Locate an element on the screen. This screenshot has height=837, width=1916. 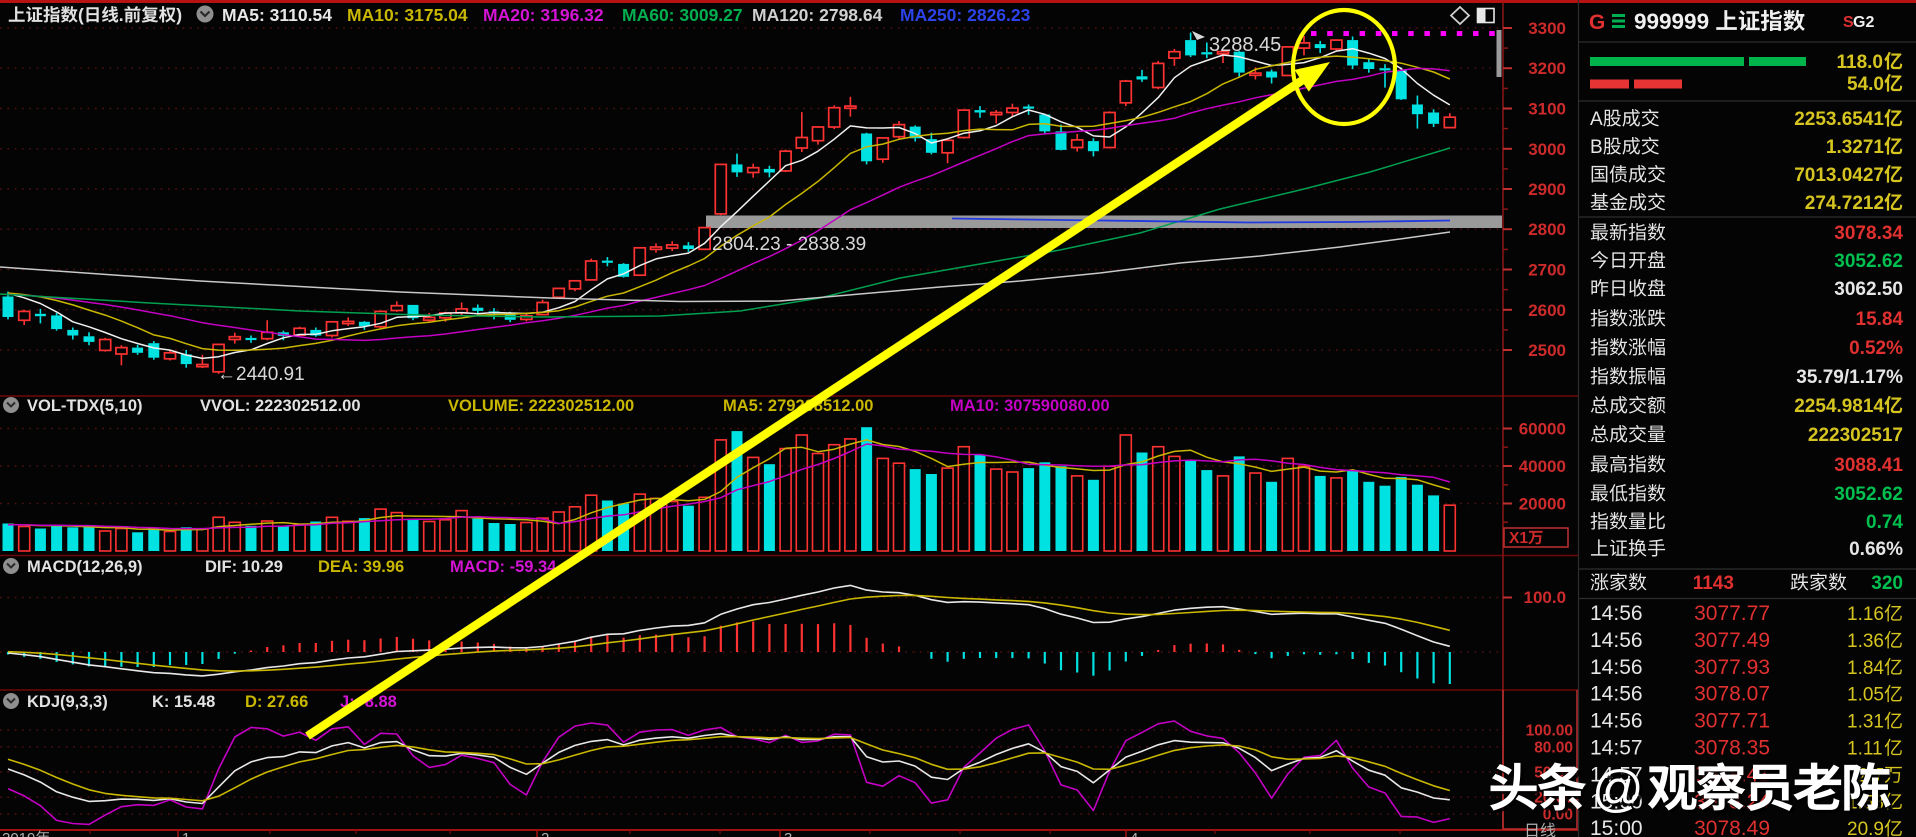
svg-text: 1 is located at coordinates (186, 833).